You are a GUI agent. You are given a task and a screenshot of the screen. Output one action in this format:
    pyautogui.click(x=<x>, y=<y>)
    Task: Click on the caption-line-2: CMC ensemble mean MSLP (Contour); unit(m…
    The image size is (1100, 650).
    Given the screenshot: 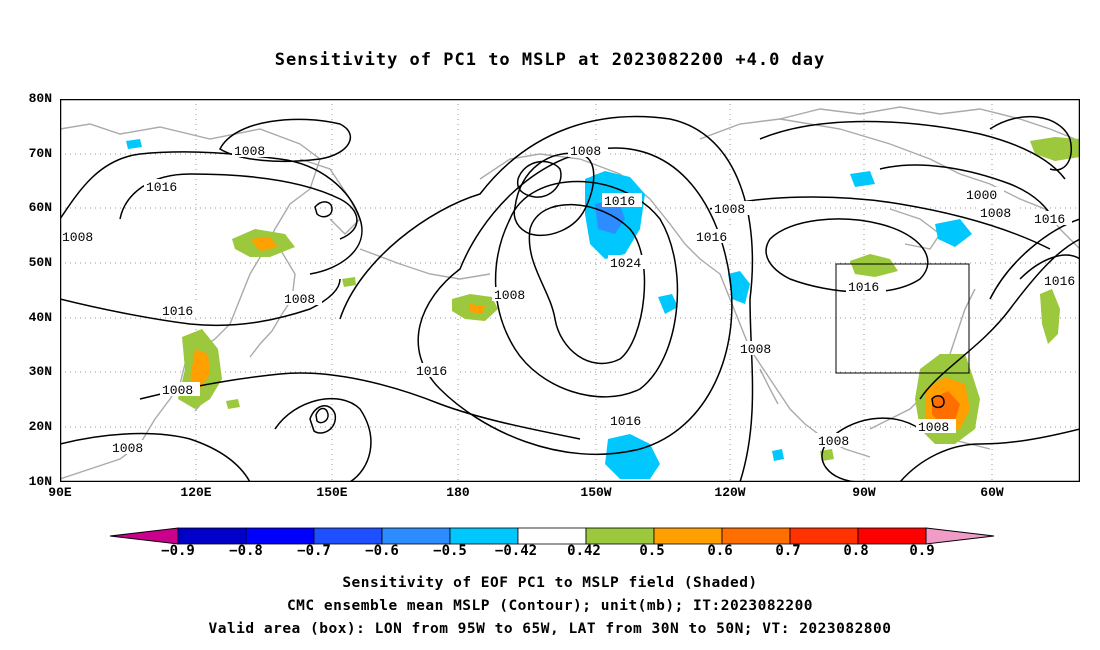 What is the action you would take?
    pyautogui.click(x=550, y=606)
    